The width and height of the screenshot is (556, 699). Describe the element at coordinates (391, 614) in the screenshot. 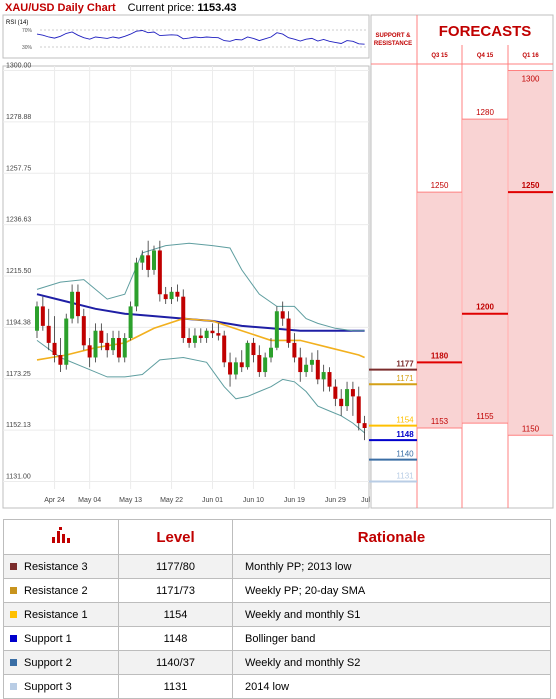

I see `rationale-text: Weekly and monthly S1` at that location.